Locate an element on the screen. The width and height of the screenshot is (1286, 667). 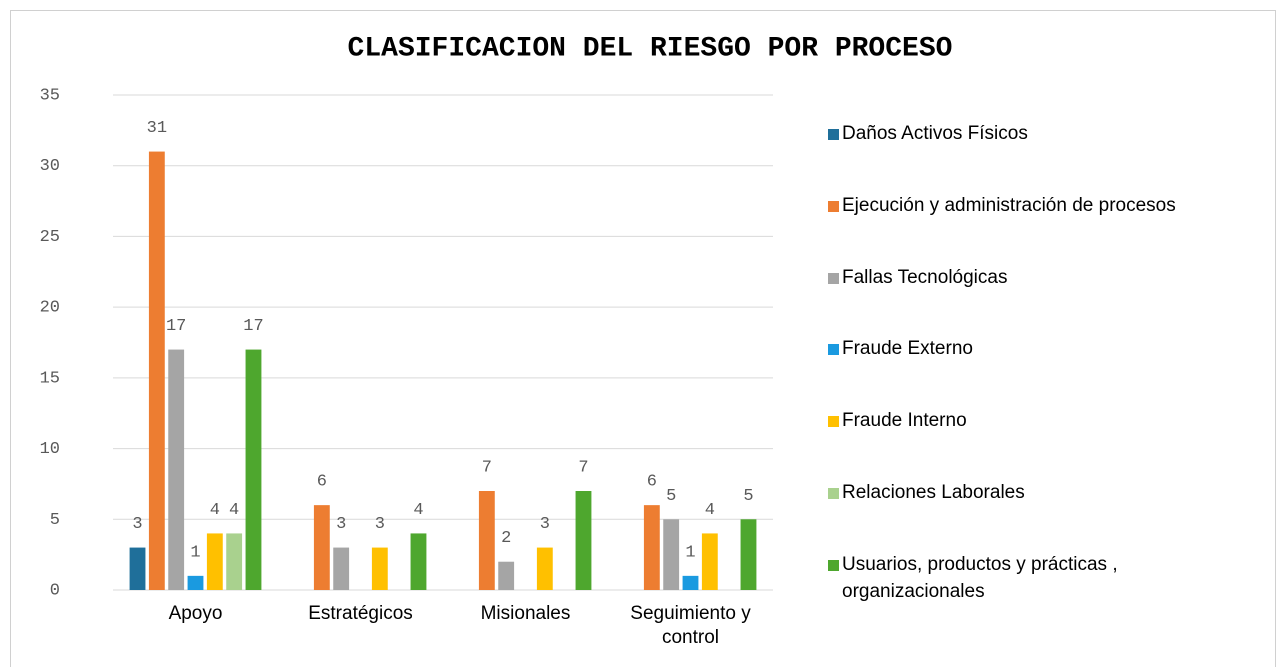
legend-label: Fallas Tecnológicas is located at coordinates (1025, 277).